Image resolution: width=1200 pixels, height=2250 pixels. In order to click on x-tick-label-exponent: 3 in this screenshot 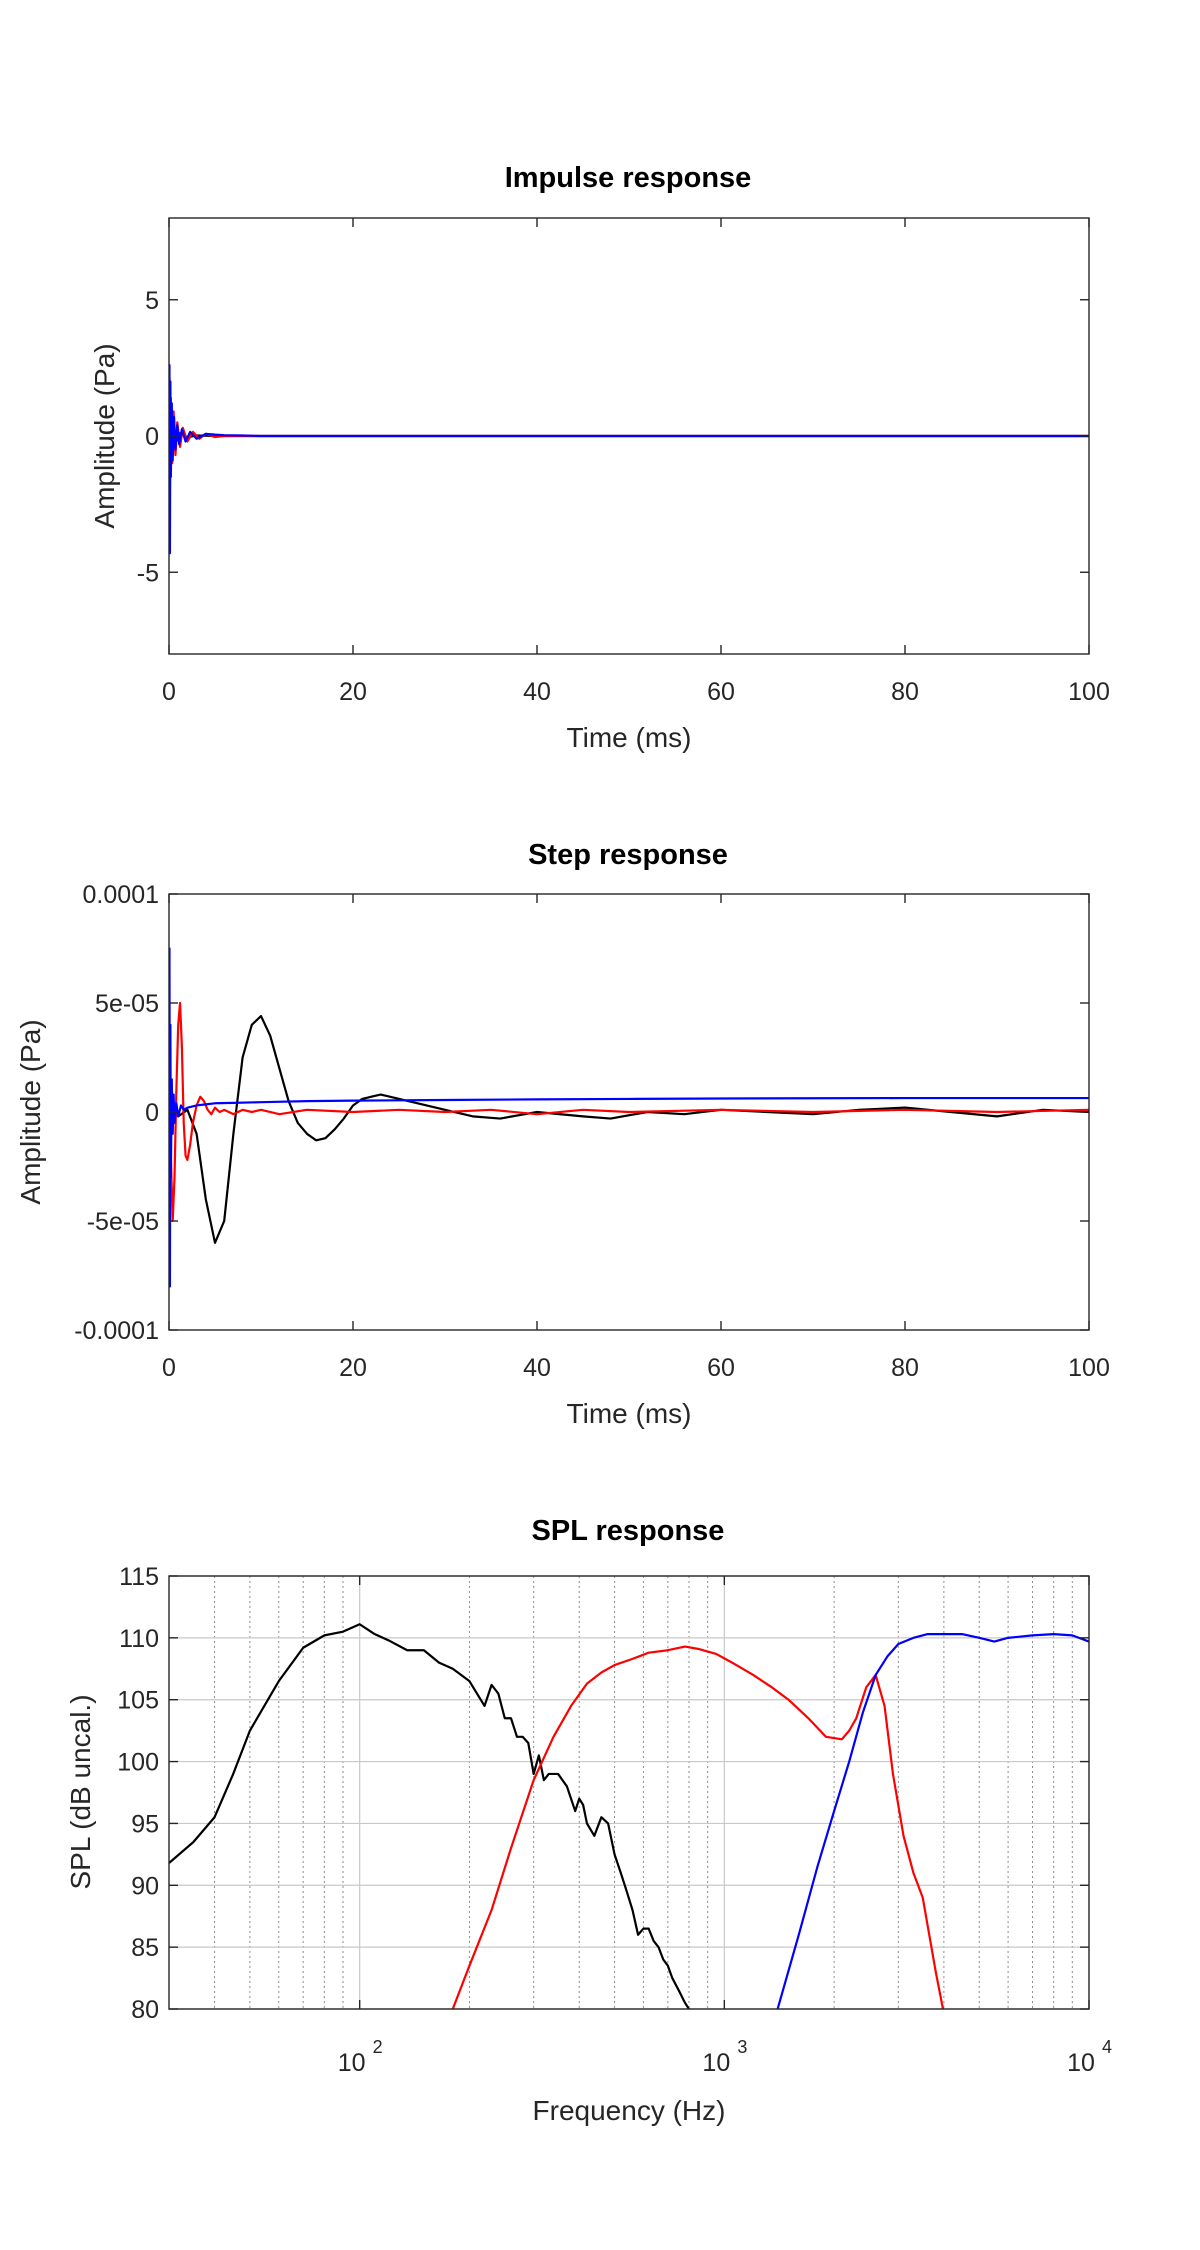, I will do `click(742, 2047)`.